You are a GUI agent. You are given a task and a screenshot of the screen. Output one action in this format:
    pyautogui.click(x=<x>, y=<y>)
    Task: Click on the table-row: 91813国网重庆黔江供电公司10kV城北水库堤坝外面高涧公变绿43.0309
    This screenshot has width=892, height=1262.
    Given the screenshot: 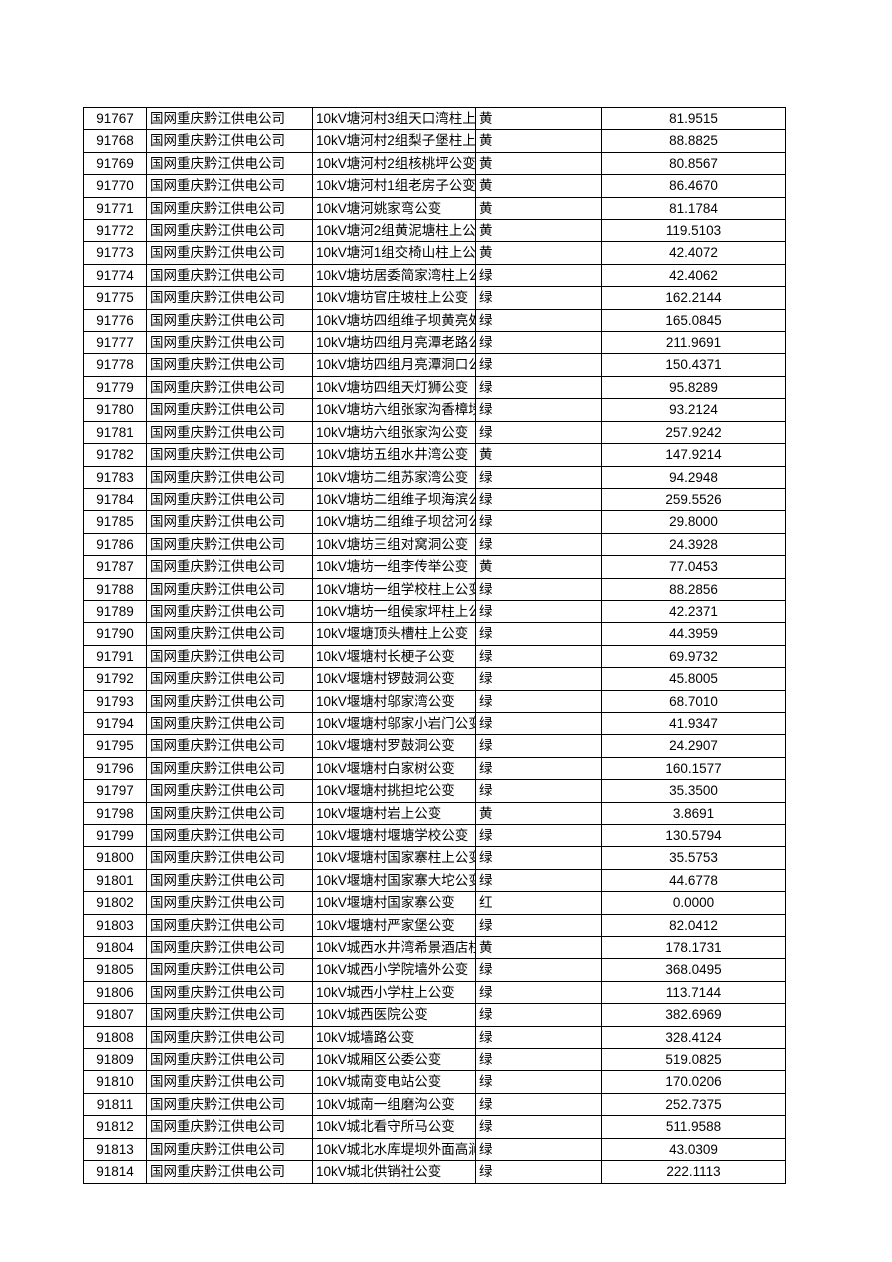 What is the action you would take?
    pyautogui.click(x=434, y=1149)
    